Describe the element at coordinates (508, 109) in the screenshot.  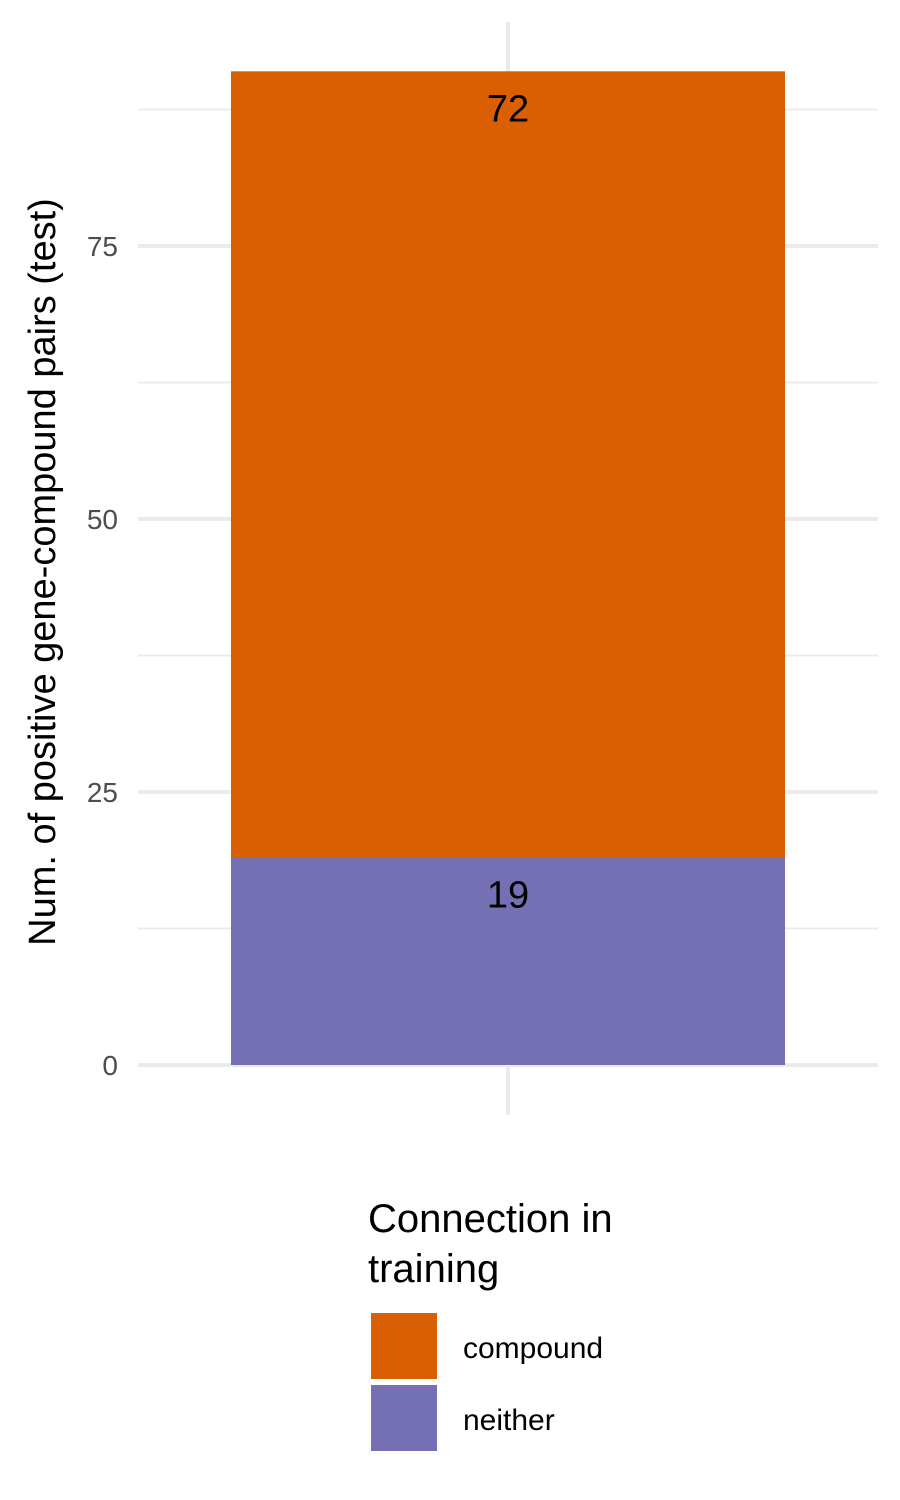
I see `data-label-compound: 72` at that location.